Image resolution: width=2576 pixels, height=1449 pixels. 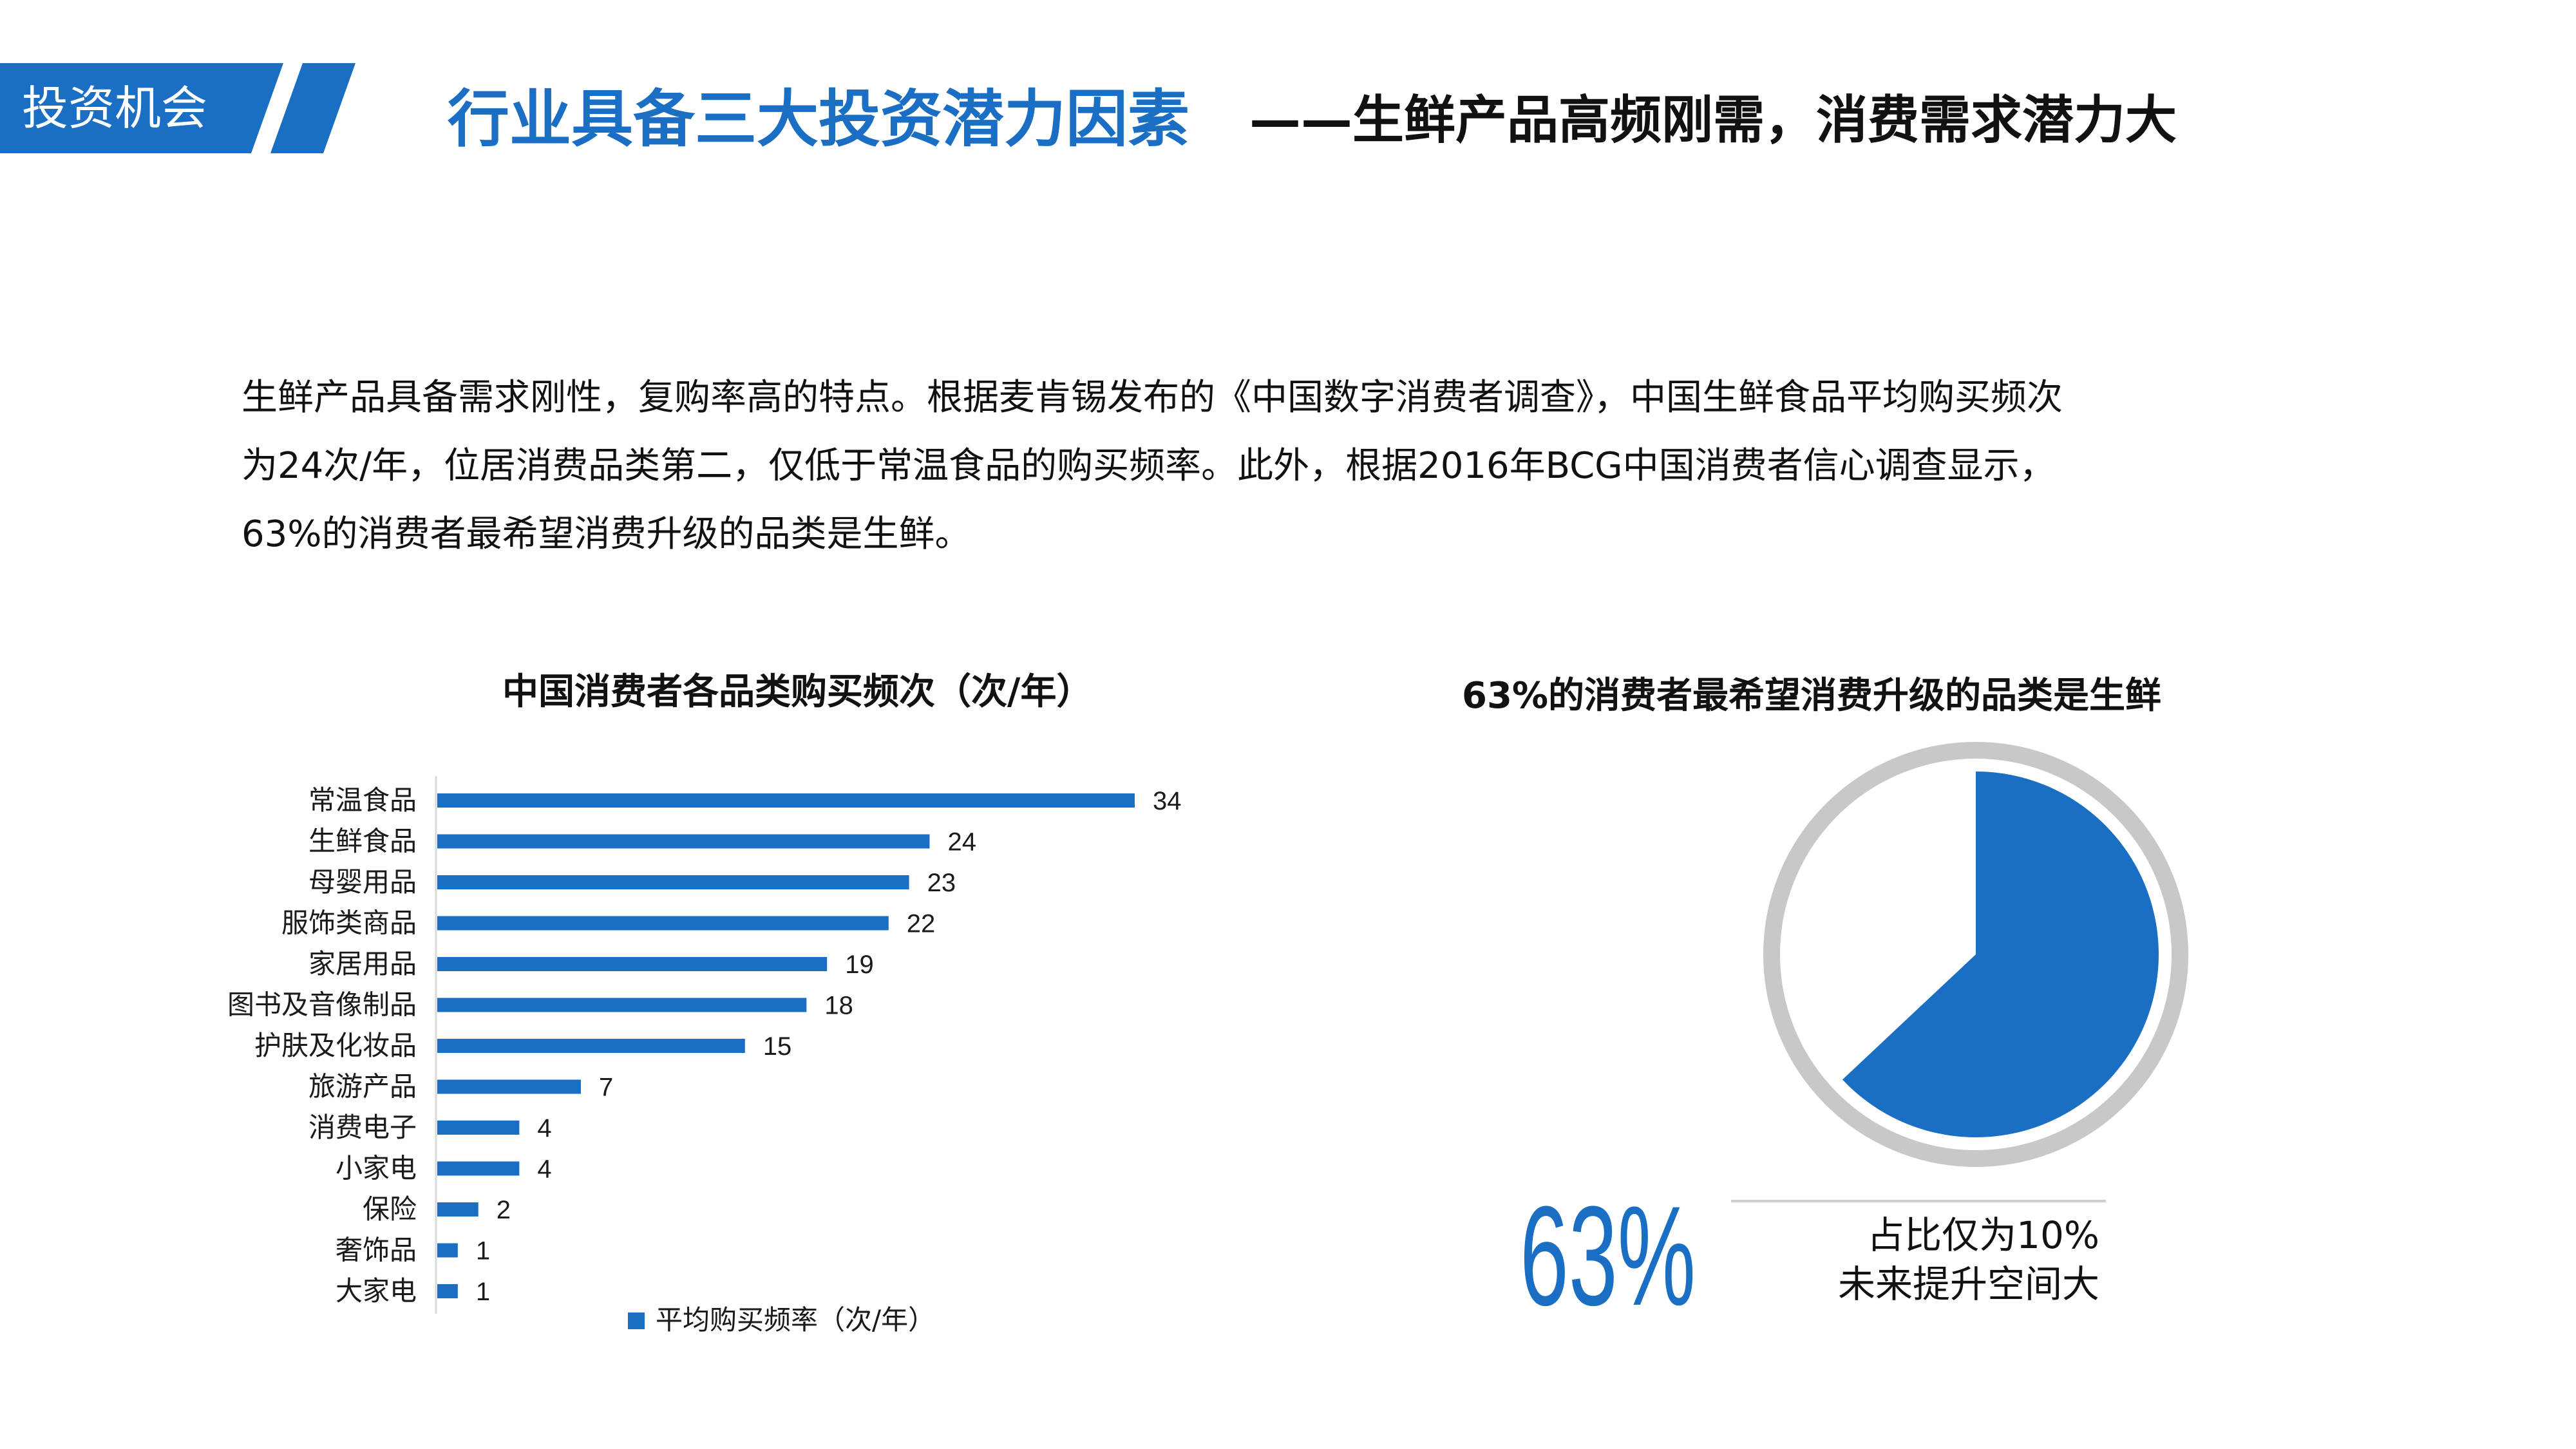 What do you see at coordinates (1919, 1260) in the screenshot?
I see `pie-annotation: 占比仅为10% 未来提升空间大` at bounding box center [1919, 1260].